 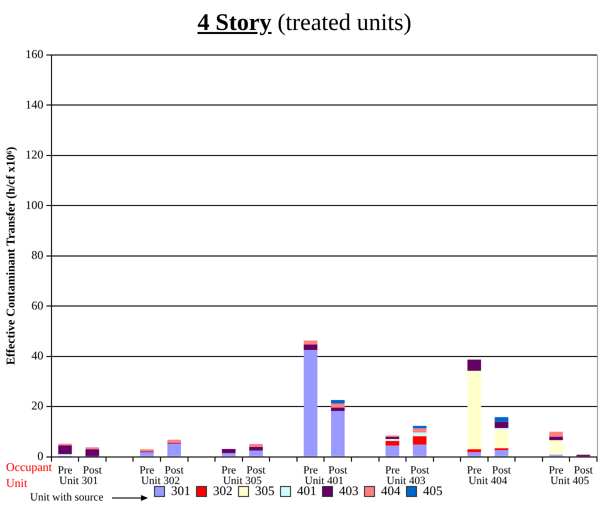 I want to click on y-tick-label: 100, so click(x=34, y=205).